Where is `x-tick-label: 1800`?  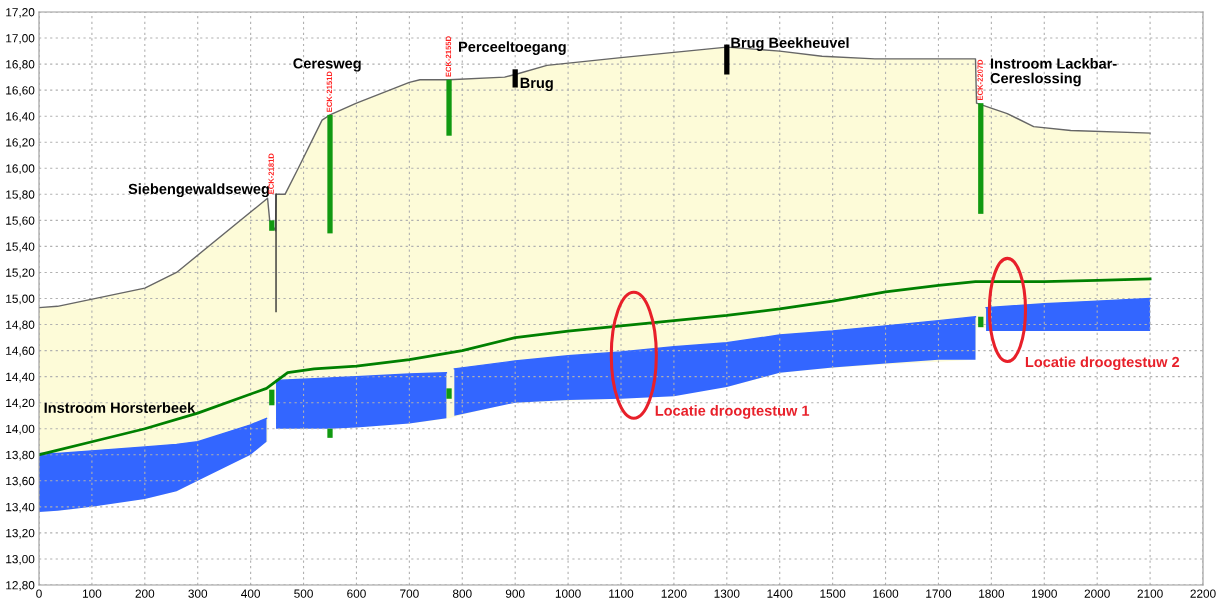 x-tick-label: 1800 is located at coordinates (992, 593).